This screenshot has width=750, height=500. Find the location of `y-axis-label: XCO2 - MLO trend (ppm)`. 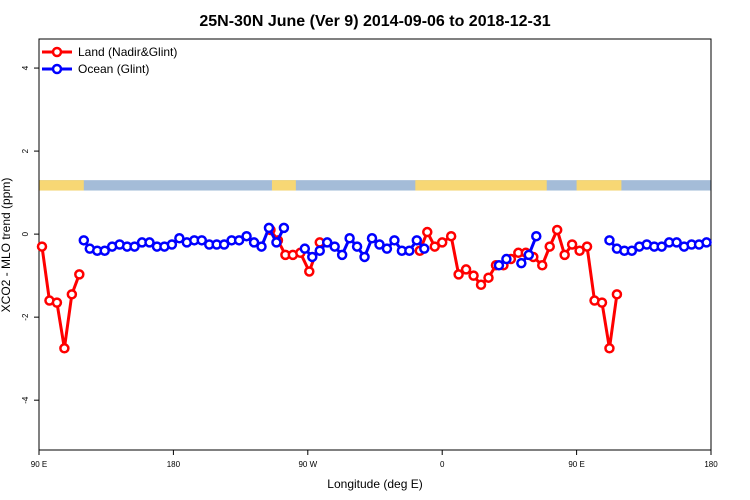

y-axis-label: XCO2 - MLO trend (ppm) is located at coordinates (6, 245).